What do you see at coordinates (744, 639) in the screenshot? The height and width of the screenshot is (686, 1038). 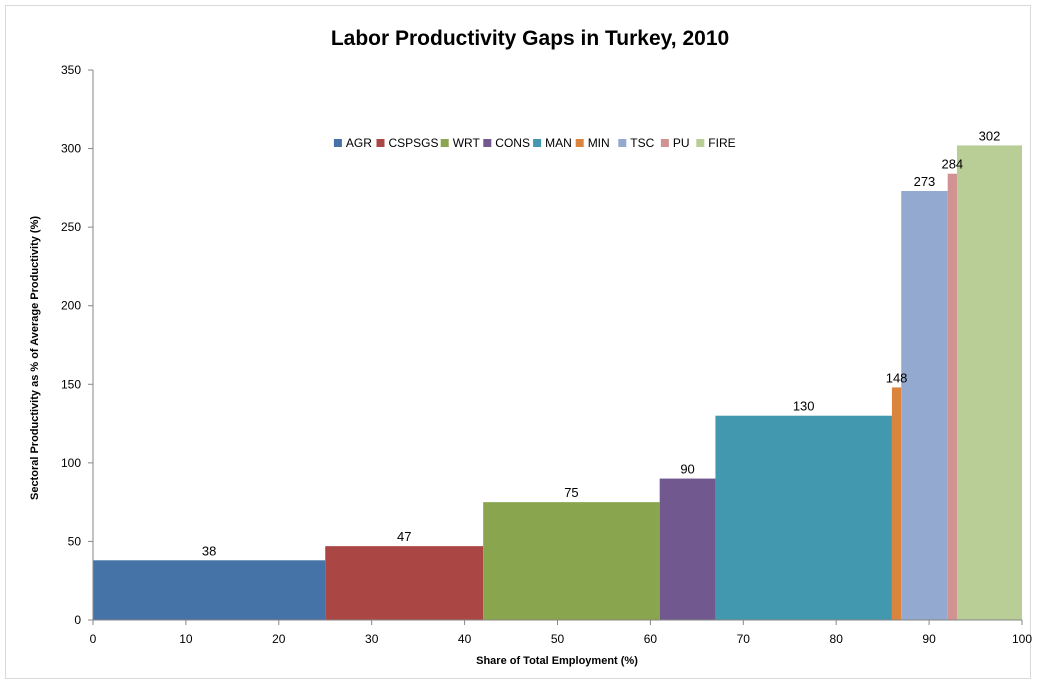 I see `x-tick-label: 70` at bounding box center [744, 639].